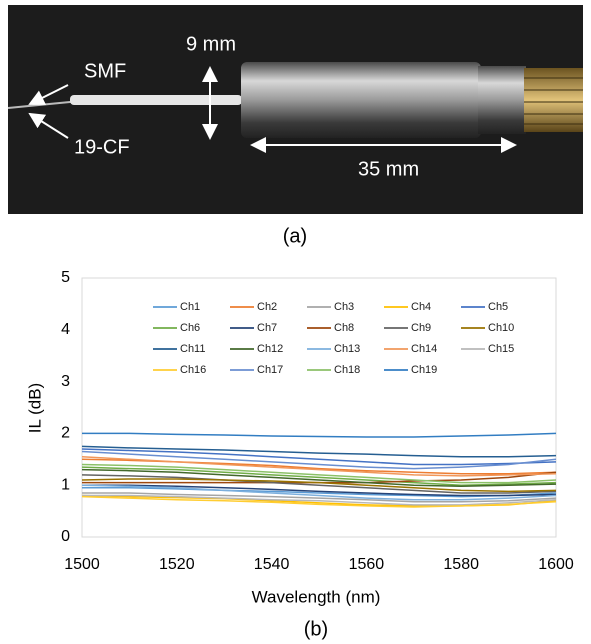 The width and height of the screenshot is (591, 644). What do you see at coordinates (192, 349) in the screenshot?
I see `legend-label: Ch11` at bounding box center [192, 349].